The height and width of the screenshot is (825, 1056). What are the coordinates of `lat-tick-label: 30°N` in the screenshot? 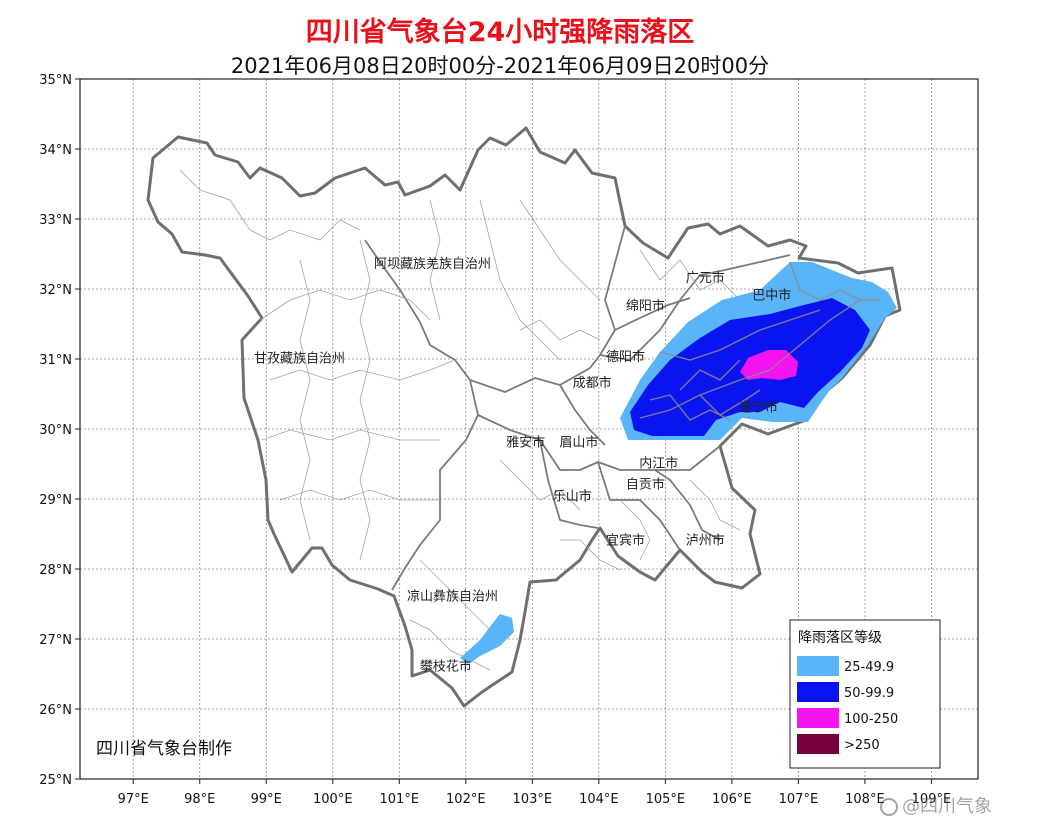 It's located at (55, 430).